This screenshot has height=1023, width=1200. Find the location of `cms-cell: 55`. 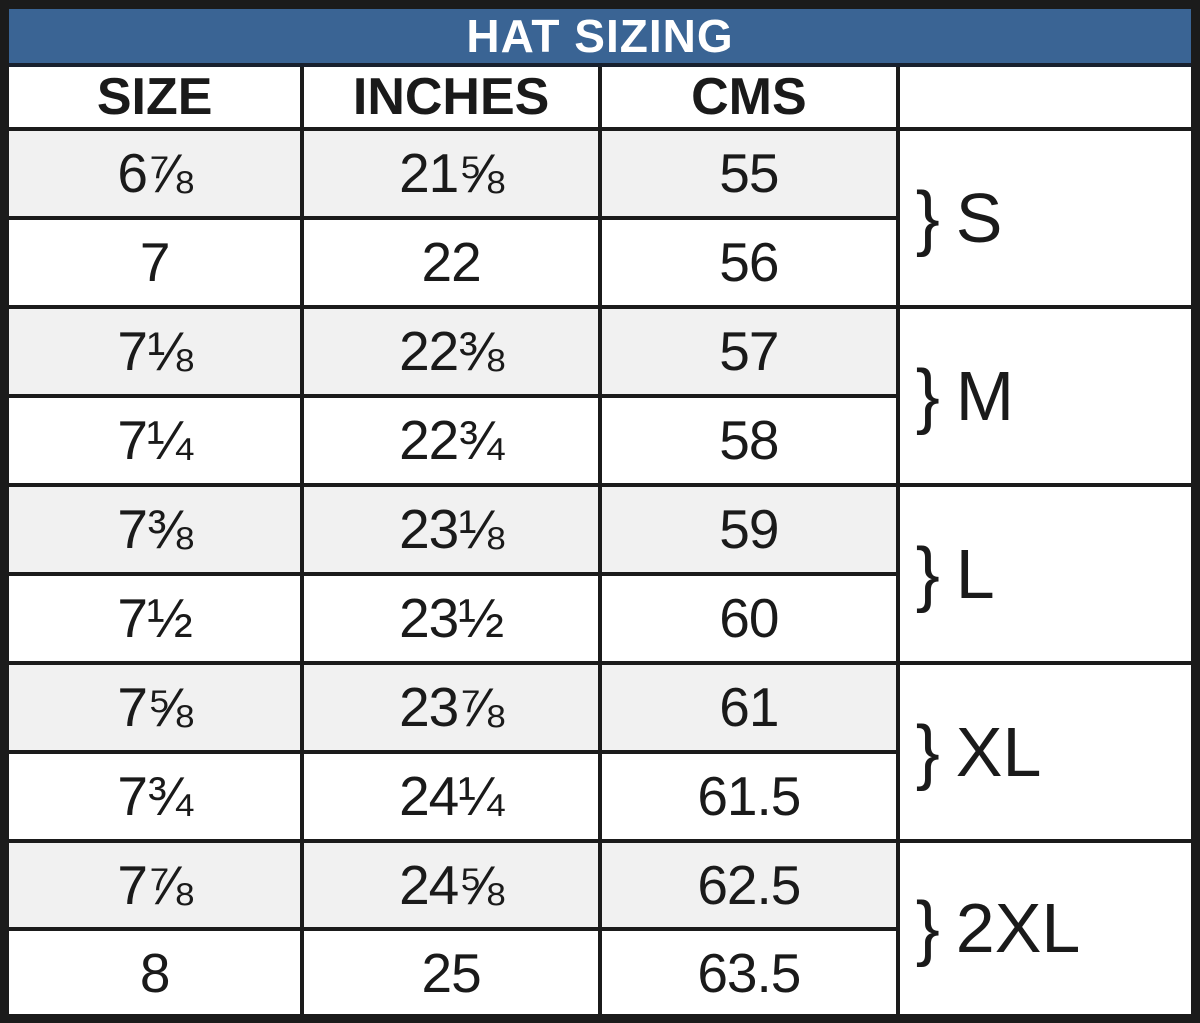

cms-cell: 55 is located at coordinates (749, 173).